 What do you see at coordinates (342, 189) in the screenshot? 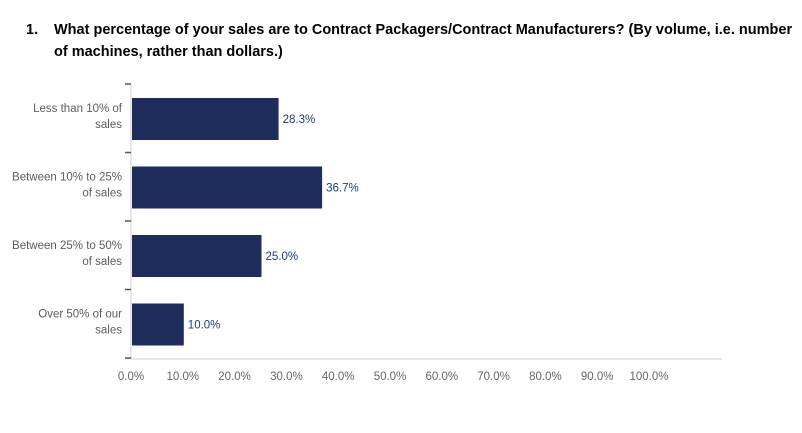
I see `data-label: 36.7%` at bounding box center [342, 189].